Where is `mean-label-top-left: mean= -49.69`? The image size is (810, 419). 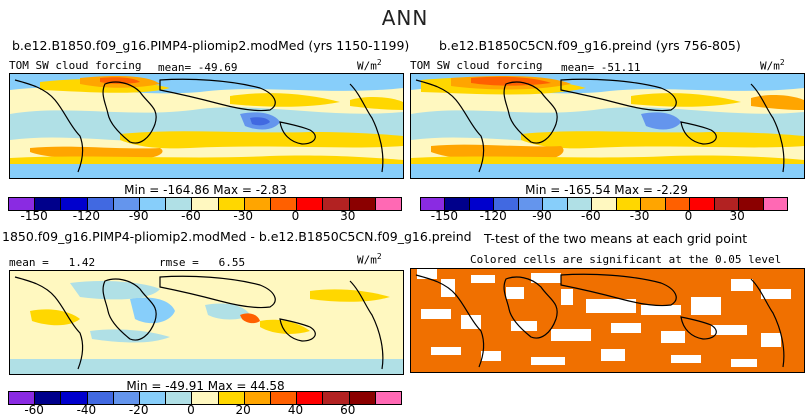 mean-label-top-left: mean= -49.69 is located at coordinates (198, 67).